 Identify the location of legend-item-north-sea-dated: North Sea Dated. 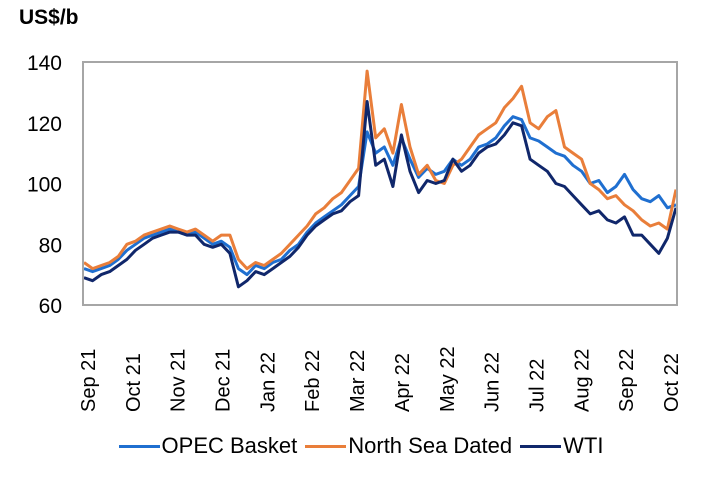
(408, 446).